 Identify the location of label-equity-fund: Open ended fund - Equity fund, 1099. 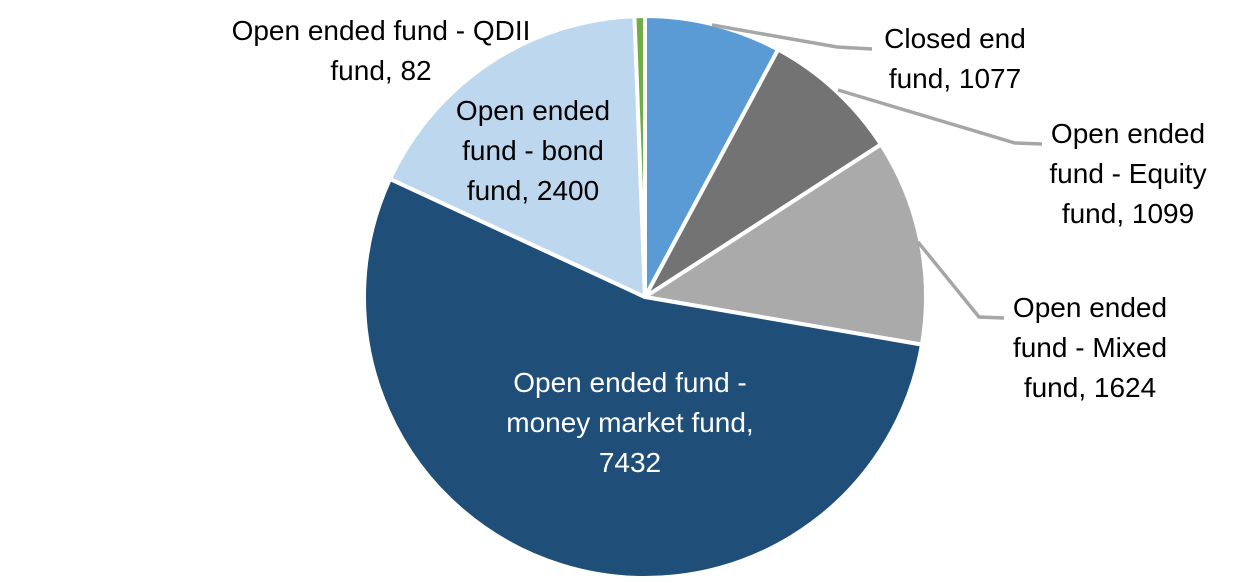
(1128, 173).